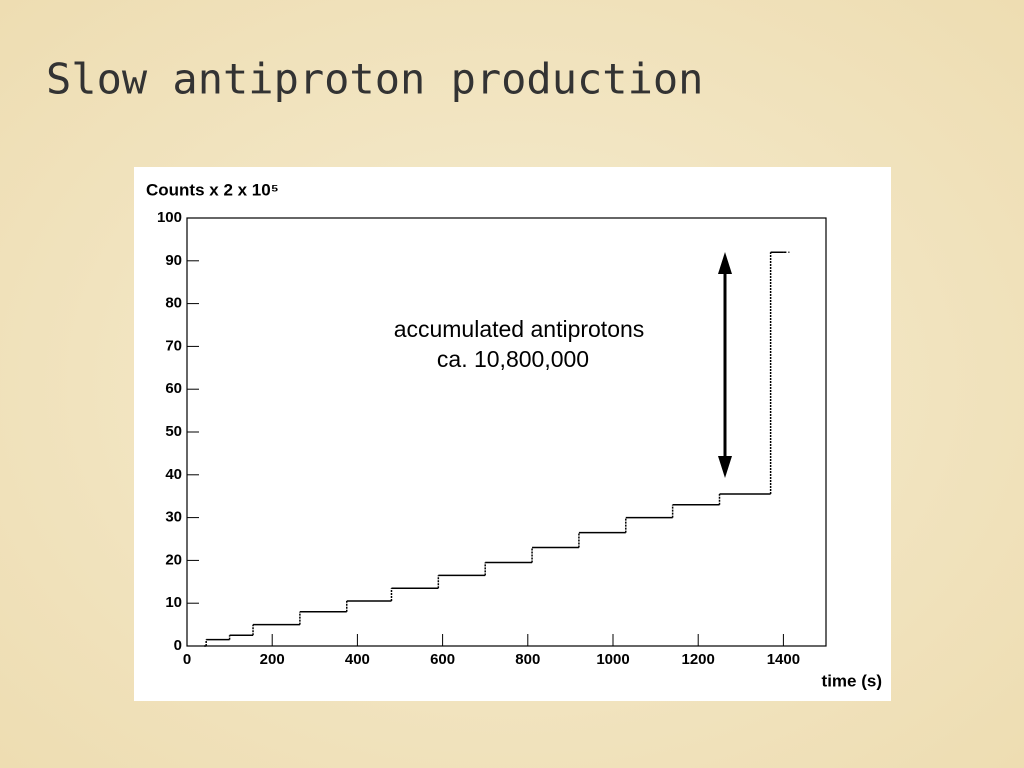  I want to click on y-tick-label: 0, so click(178, 645).